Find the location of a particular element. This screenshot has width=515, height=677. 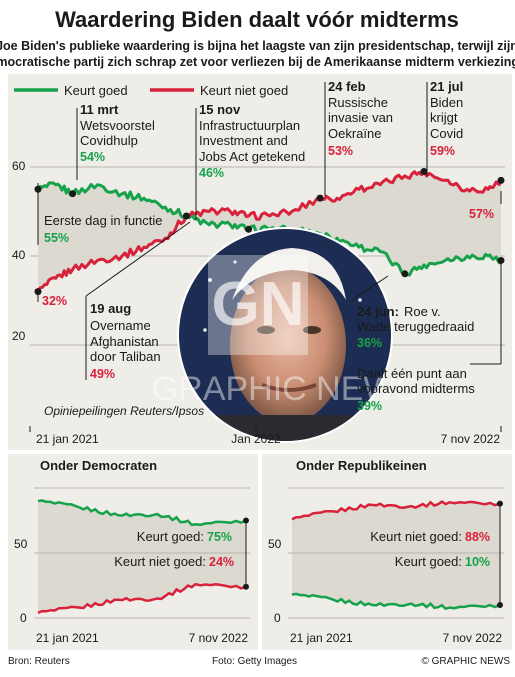

svg-text: 24 jun: is located at coordinates (378, 311).